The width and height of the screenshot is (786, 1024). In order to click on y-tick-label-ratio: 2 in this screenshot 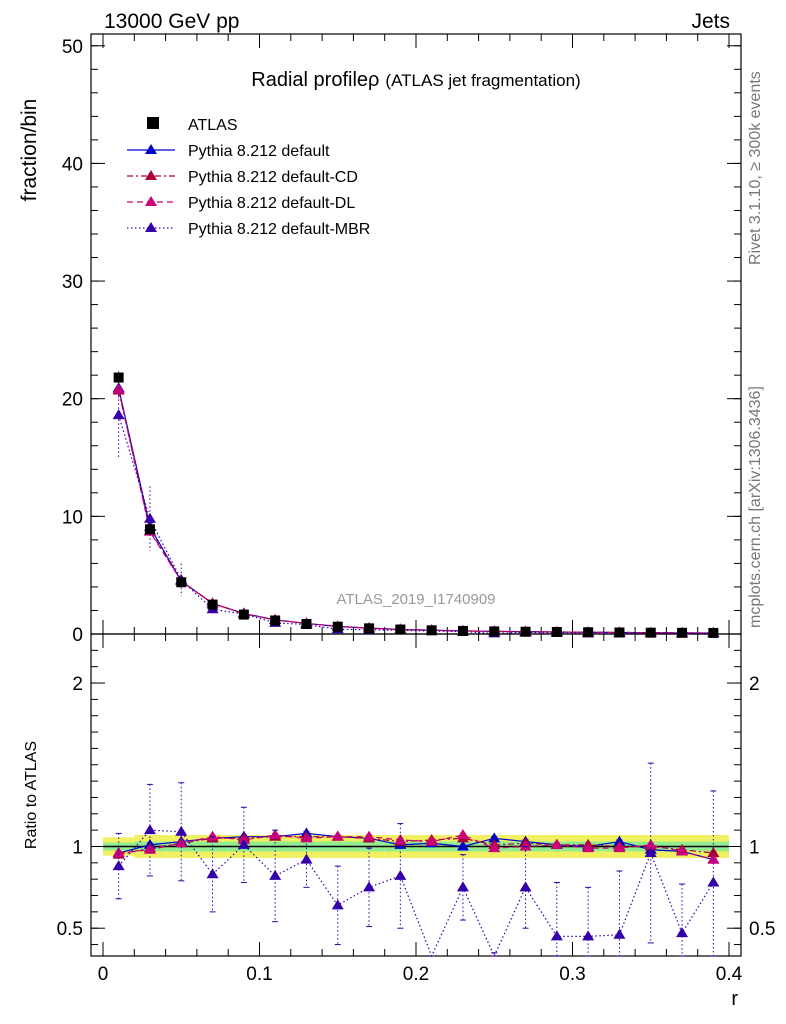, I will do `click(77, 684)`.